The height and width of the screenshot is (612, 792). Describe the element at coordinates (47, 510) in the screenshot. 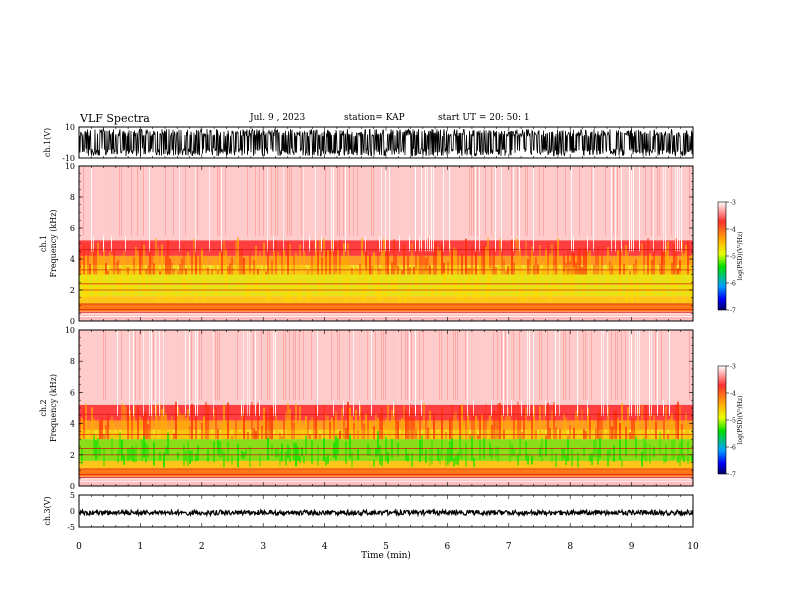

I see `y-axis-label: ch.3(V)` at that location.